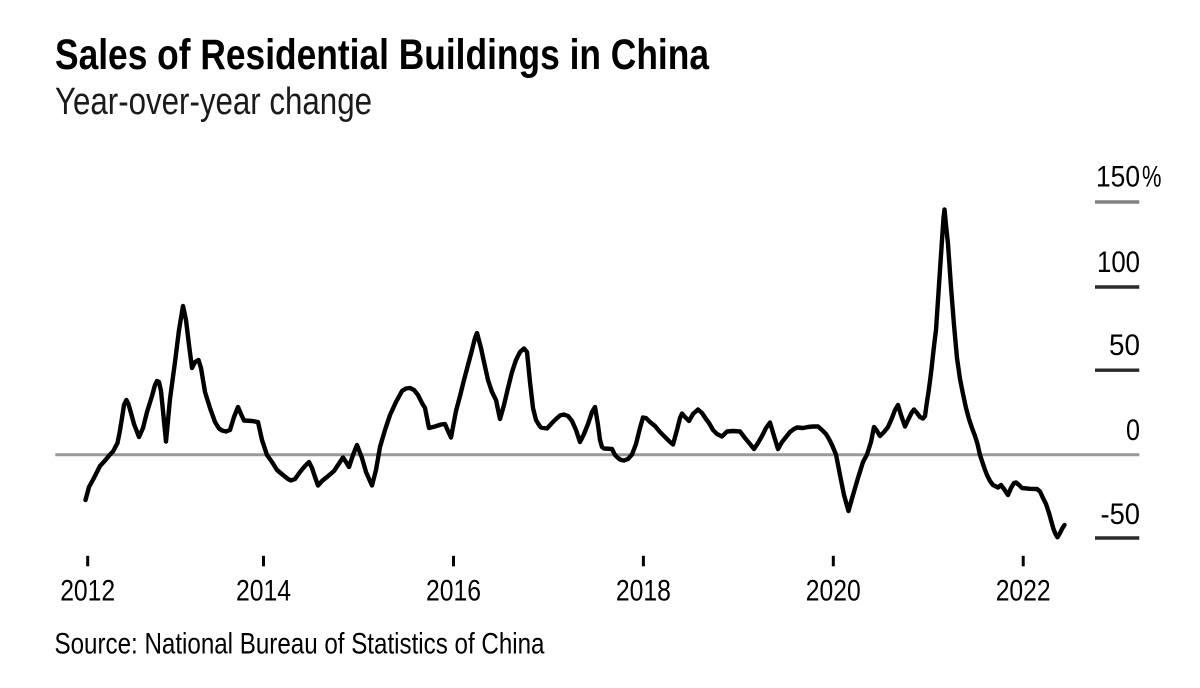 Image resolution: width=1200 pixels, height=688 pixels. I want to click on svg-text: 50, so click(1124, 345).